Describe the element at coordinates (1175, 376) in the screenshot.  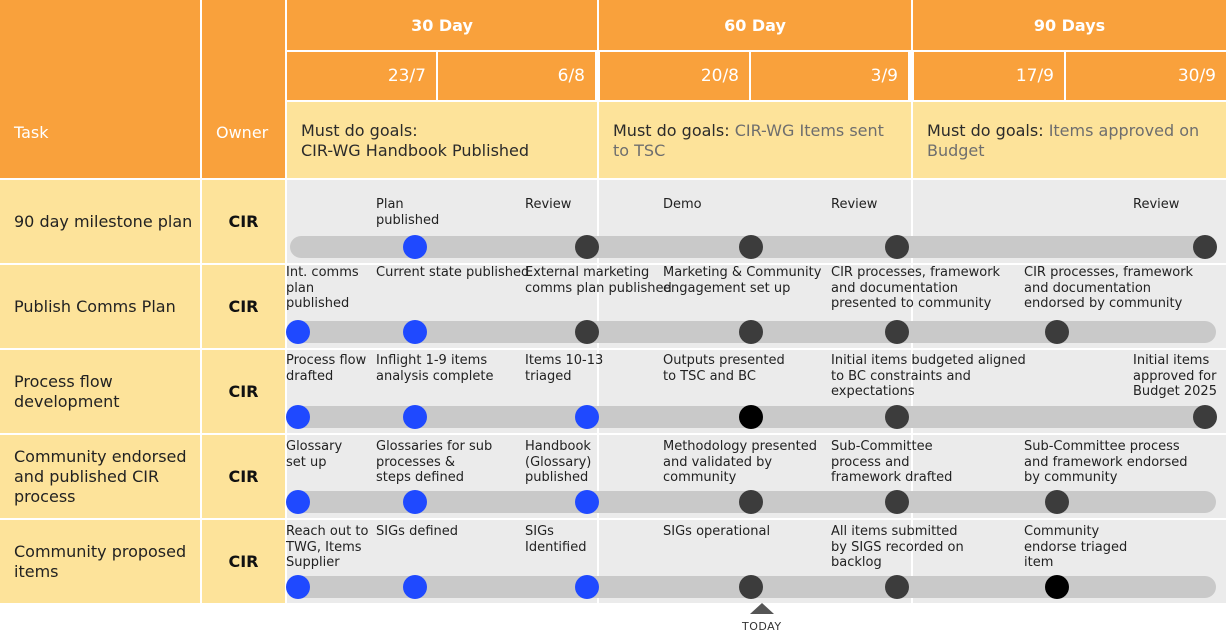
I see `milestone-label: Initial items approved for Budget 2025` at that location.